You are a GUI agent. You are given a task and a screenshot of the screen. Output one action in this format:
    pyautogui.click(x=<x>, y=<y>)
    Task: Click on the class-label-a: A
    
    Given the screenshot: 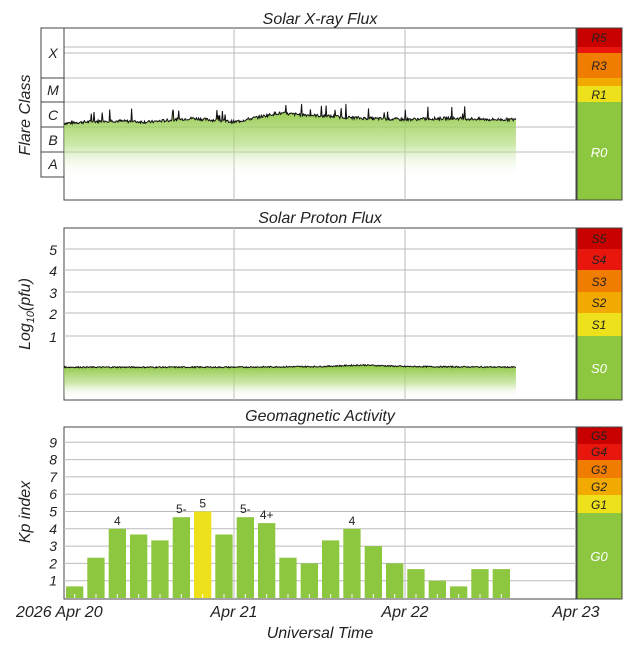 What is the action you would take?
    pyautogui.click(x=52, y=164)
    